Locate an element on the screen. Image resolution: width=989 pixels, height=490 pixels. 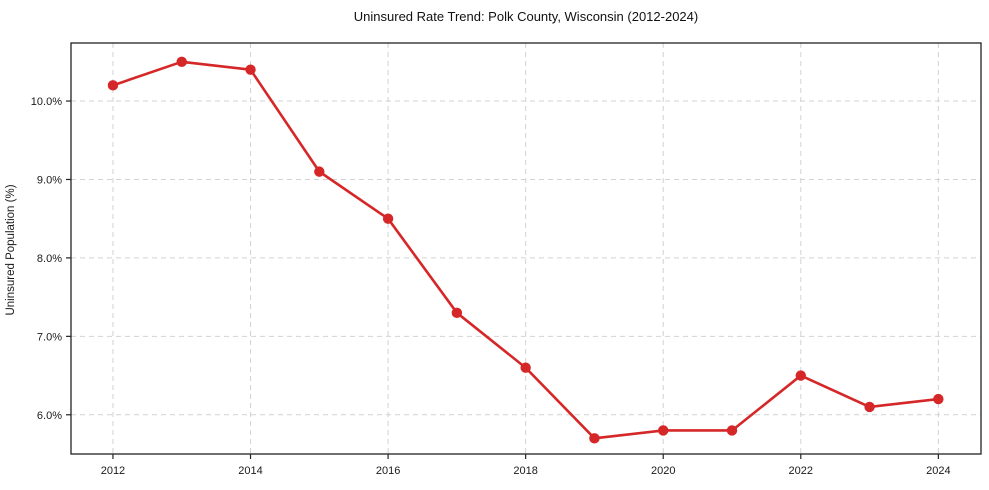
x-tick-label: 2014 is located at coordinates (250, 471).